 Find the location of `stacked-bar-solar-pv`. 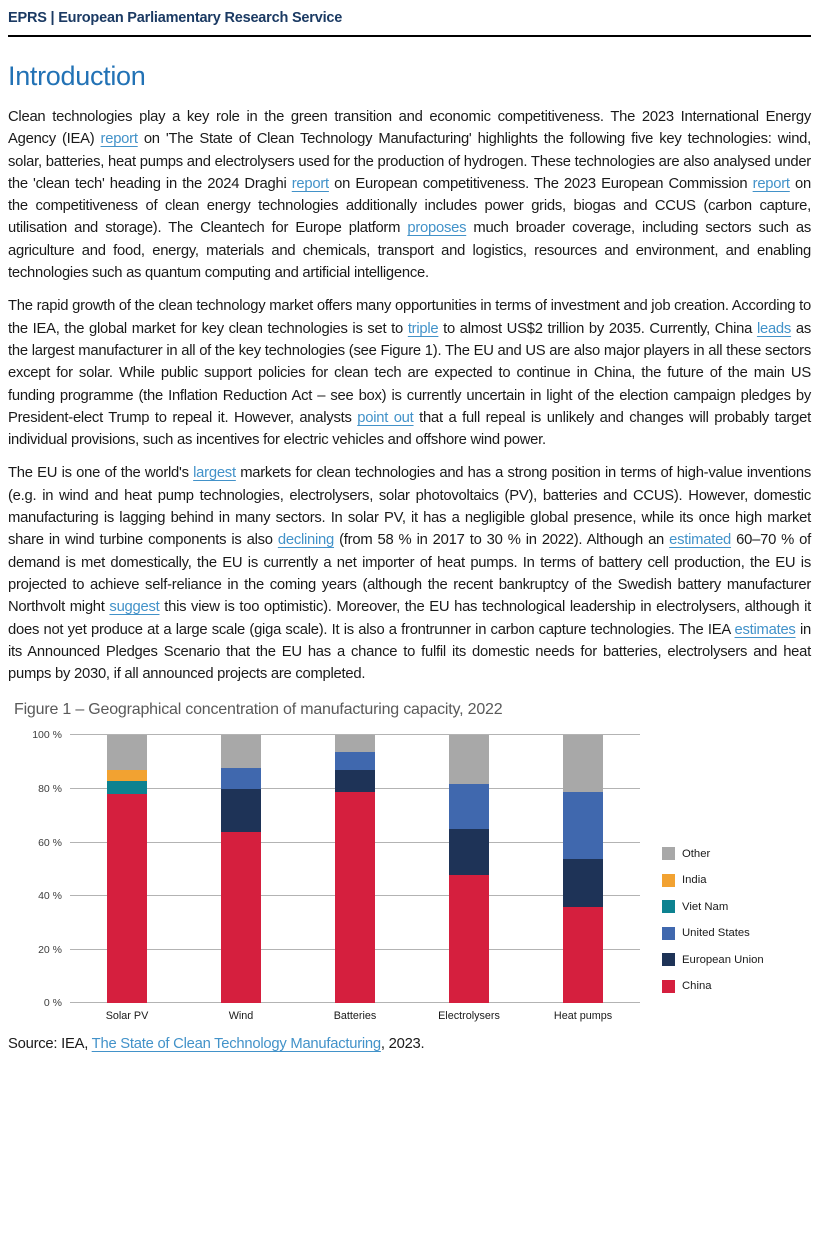

stacked-bar-solar-pv is located at coordinates (127, 869).